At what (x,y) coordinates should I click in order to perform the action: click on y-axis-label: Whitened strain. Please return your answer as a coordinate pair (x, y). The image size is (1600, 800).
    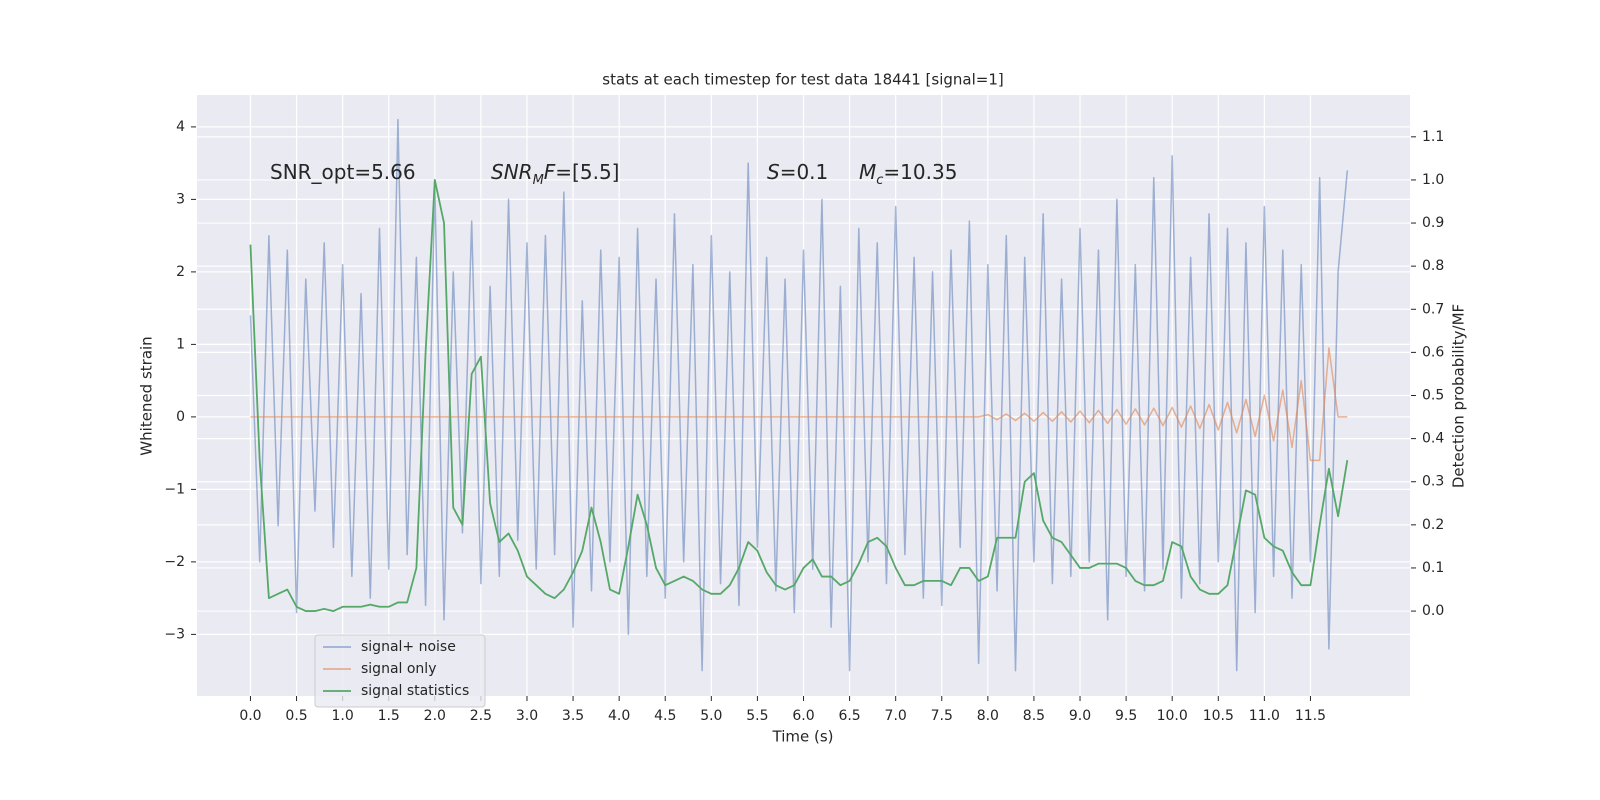
    Looking at the image, I should click on (147, 395).